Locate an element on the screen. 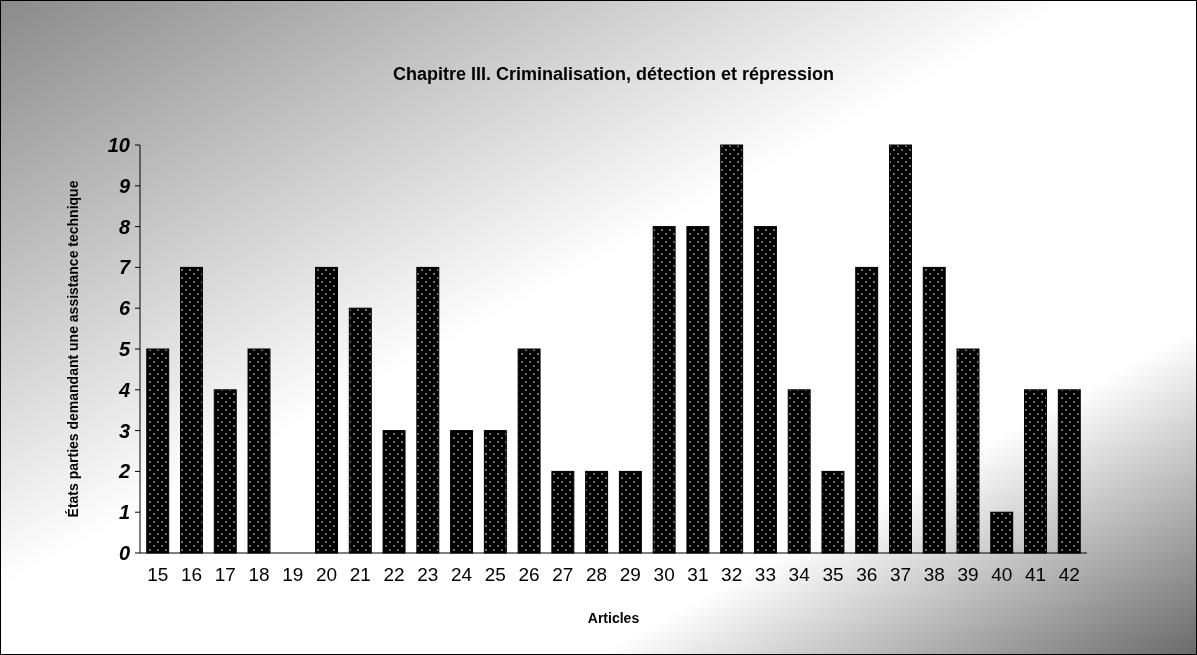 Image resolution: width=1197 pixels, height=655 pixels. x-tick-label: 32 is located at coordinates (732, 574).